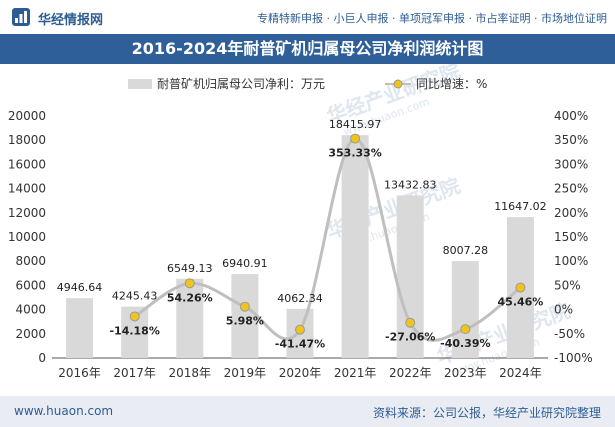 This screenshot has width=615, height=427. I want to click on x-tick-label: 2020年, so click(300, 373).